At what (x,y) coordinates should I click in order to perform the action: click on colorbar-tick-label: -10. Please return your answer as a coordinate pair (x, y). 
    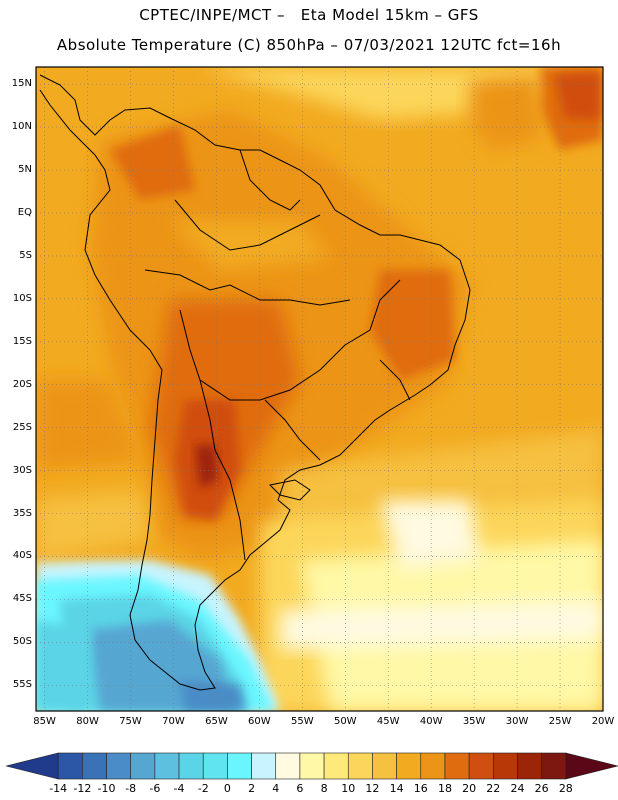
    Looking at the image, I should click on (106, 788).